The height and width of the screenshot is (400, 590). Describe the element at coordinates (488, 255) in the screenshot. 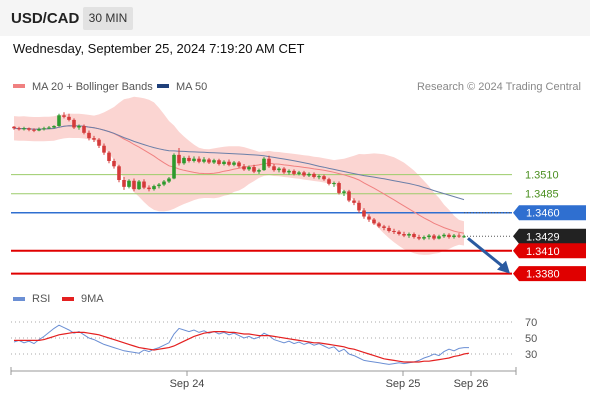

I see `projection-layer` at that location.